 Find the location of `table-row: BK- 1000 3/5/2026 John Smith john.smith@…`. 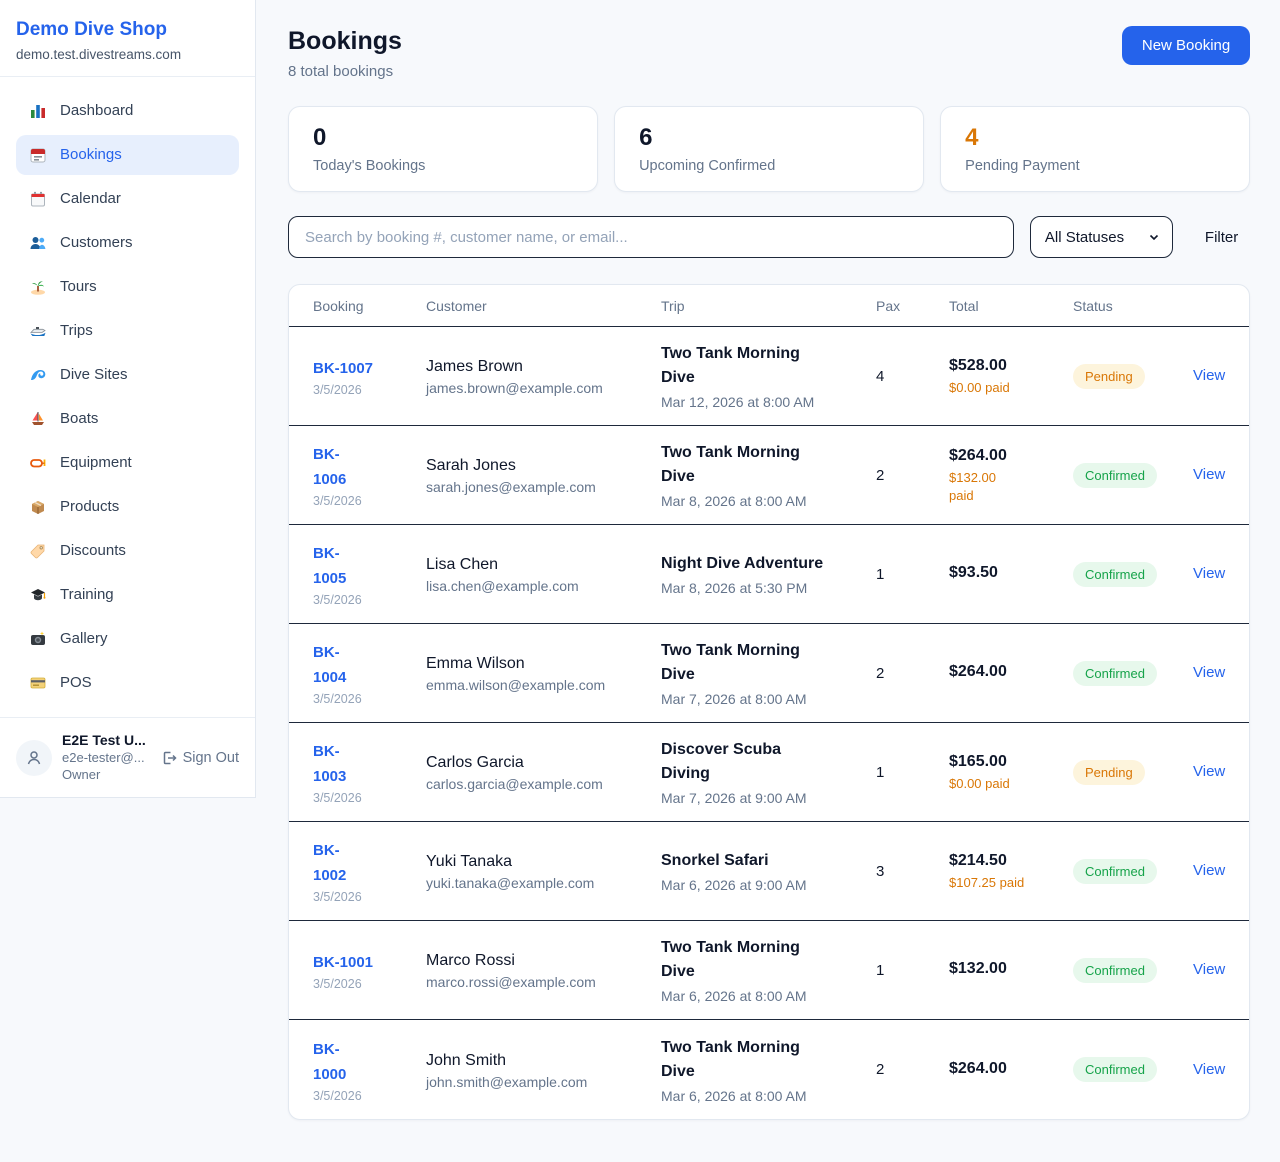

table-row: BK- 1000 3/5/2026 John Smith john.smith@… is located at coordinates (769, 1069).